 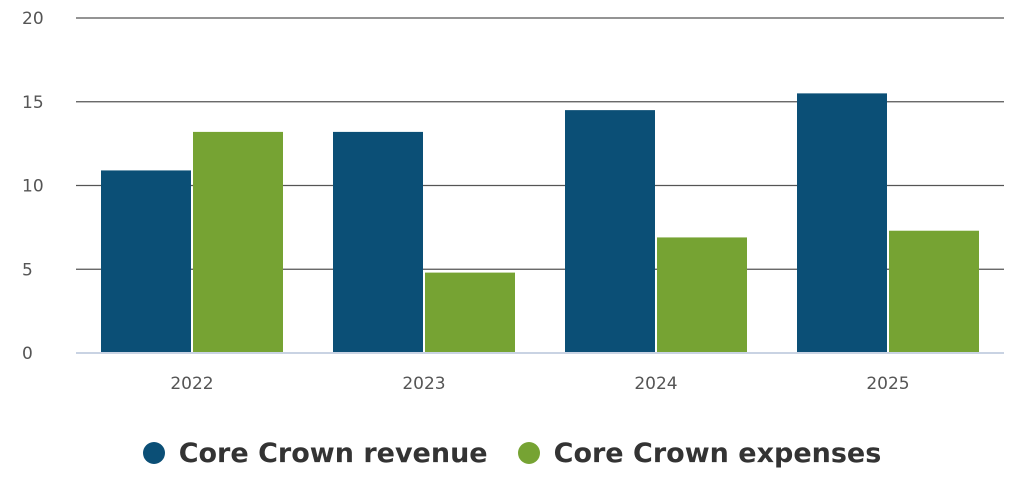 I want to click on legend: Core Crown revenue Core Crown expenses, so click(x=512, y=453).